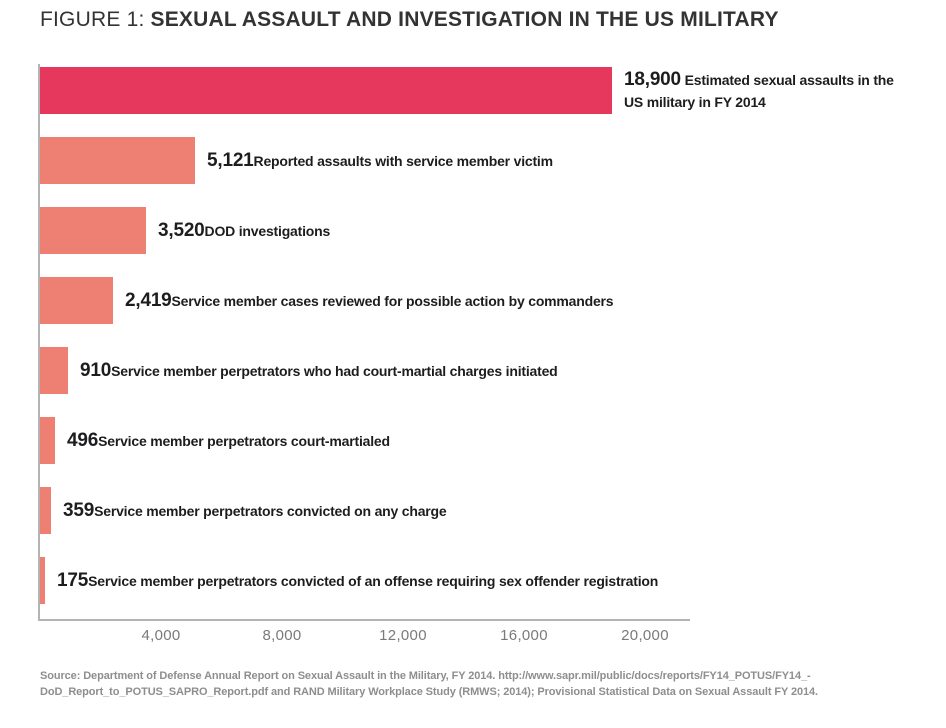  Describe the element at coordinates (403, 635) in the screenshot. I see `x-axis-tick-label: 12,000` at that location.